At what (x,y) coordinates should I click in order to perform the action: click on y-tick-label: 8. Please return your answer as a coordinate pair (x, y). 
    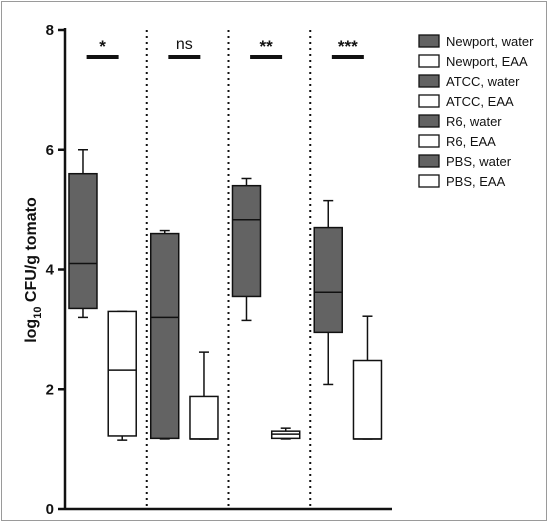
    Looking at the image, I should click on (50, 30).